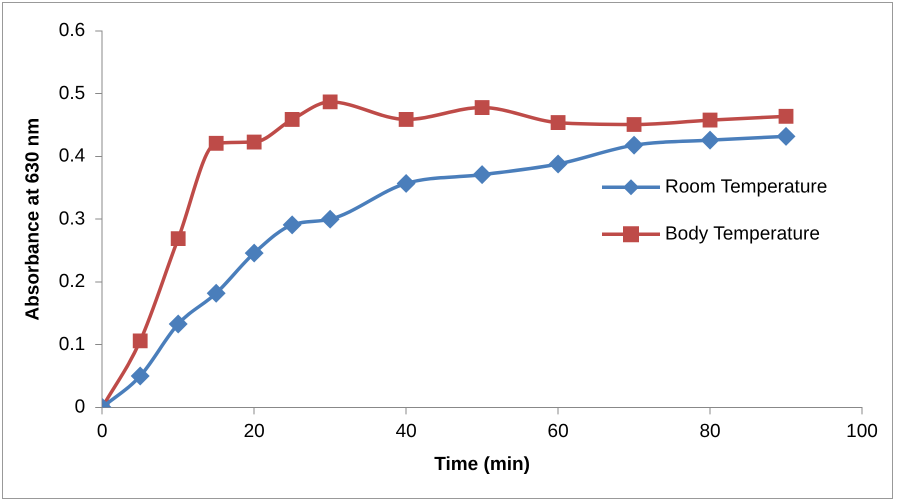 This screenshot has width=897, height=503. I want to click on x-tick-label: 40, so click(406, 431).